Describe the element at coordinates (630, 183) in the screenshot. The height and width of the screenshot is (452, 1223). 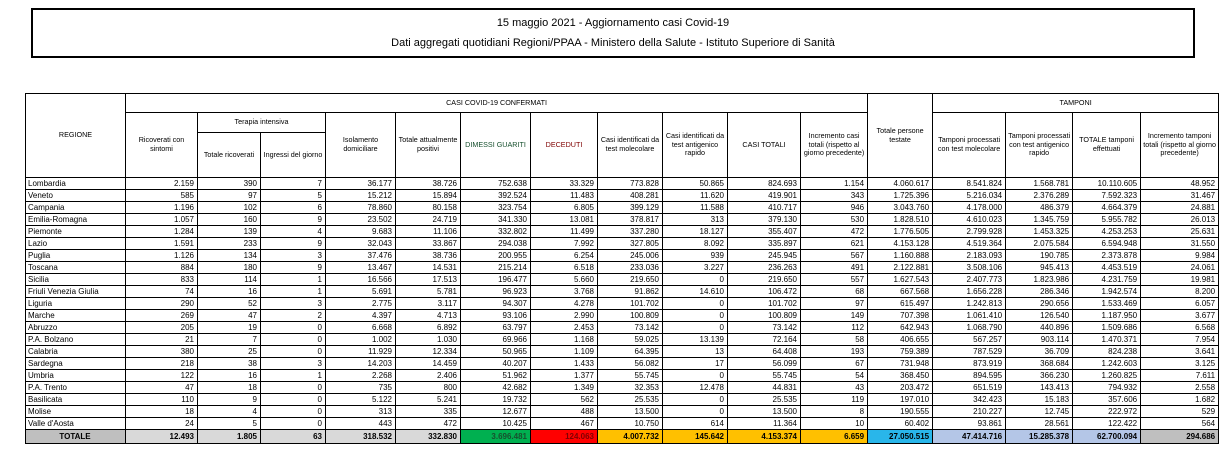
I see `table-cell: 773.828` at that location.